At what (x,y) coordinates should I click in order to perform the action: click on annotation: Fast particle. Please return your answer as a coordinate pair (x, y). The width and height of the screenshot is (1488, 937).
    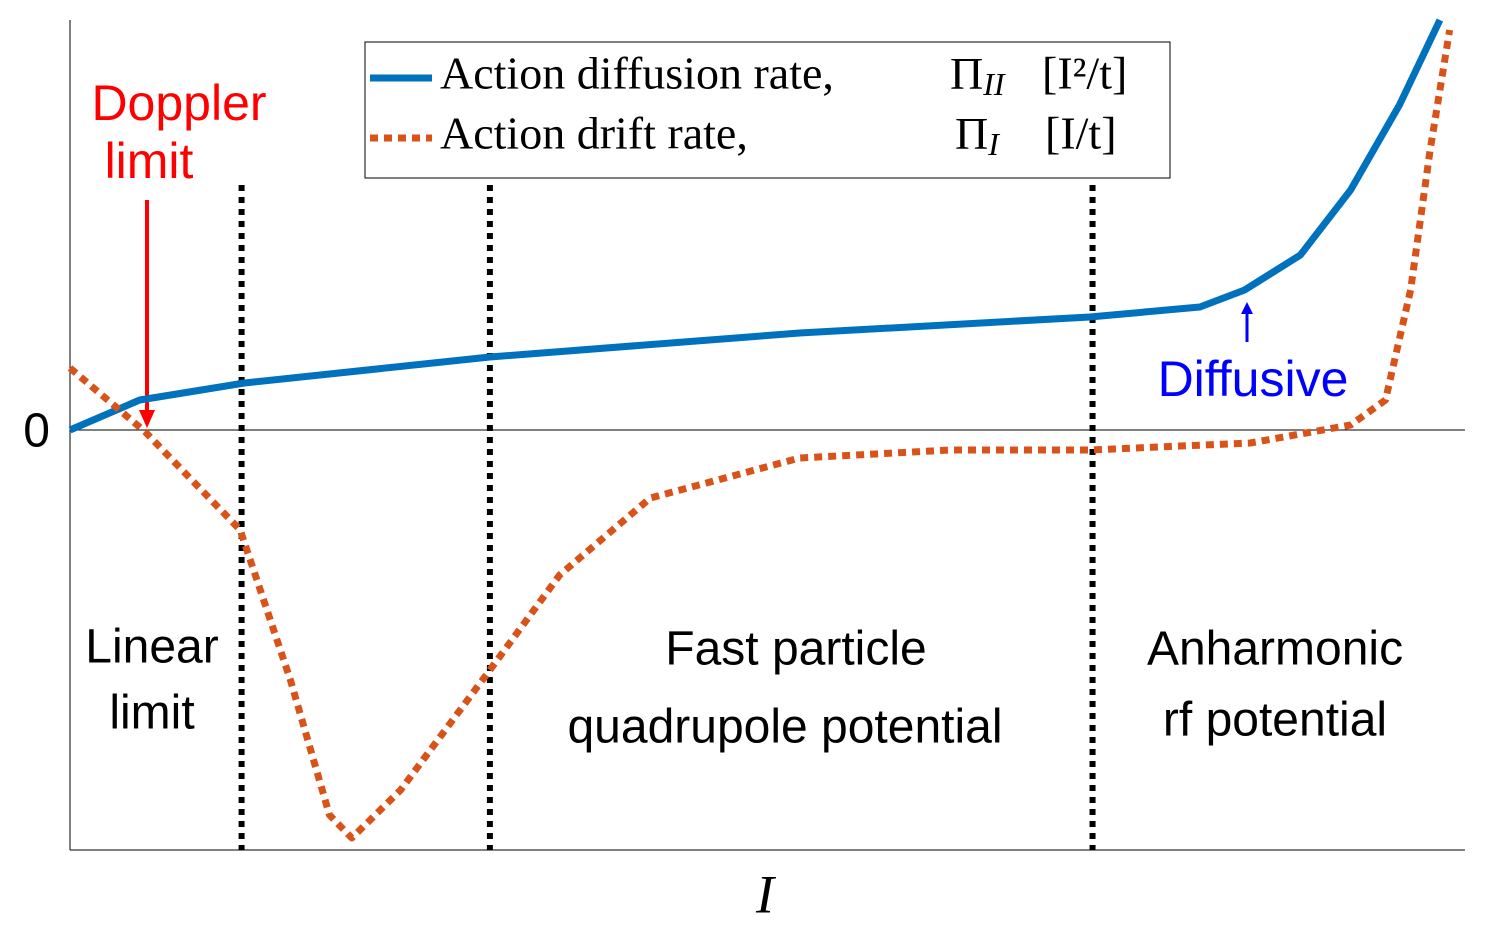
    Looking at the image, I should click on (795, 649).